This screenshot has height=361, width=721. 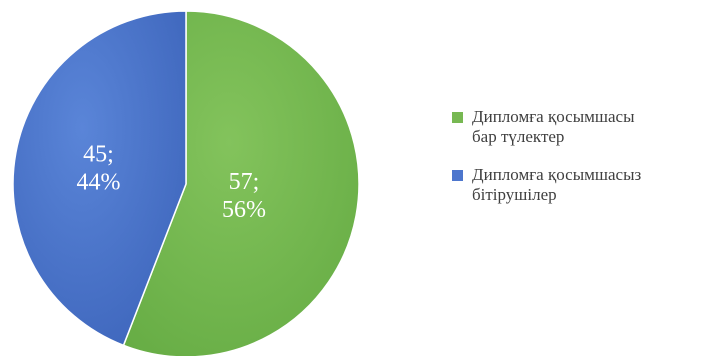 What do you see at coordinates (244, 182) in the screenshot?
I see `pie-slice-value-label: 57;` at bounding box center [244, 182].